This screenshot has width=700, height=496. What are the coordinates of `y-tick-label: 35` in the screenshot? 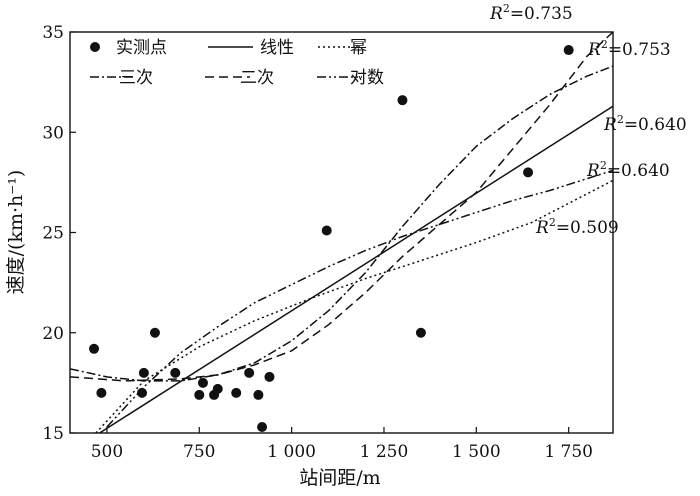 It's located at (53, 33).